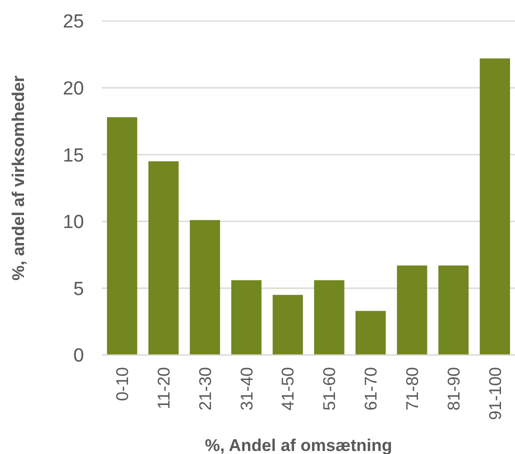 Image resolution: width=515 pixels, height=454 pixels. Describe the element at coordinates (18, 178) in the screenshot. I see `y-axis-title: %, andel af virksomheder` at that location.